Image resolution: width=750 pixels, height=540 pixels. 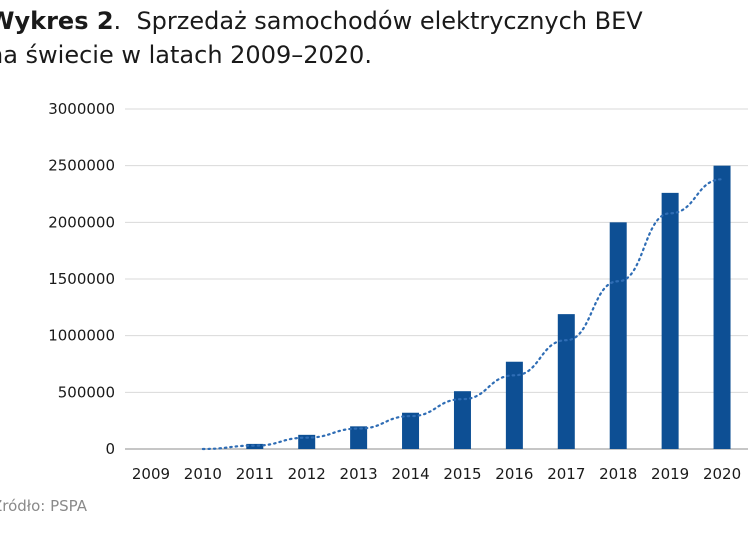 I want to click on x-tick-label: 2016, so click(x=514, y=474).